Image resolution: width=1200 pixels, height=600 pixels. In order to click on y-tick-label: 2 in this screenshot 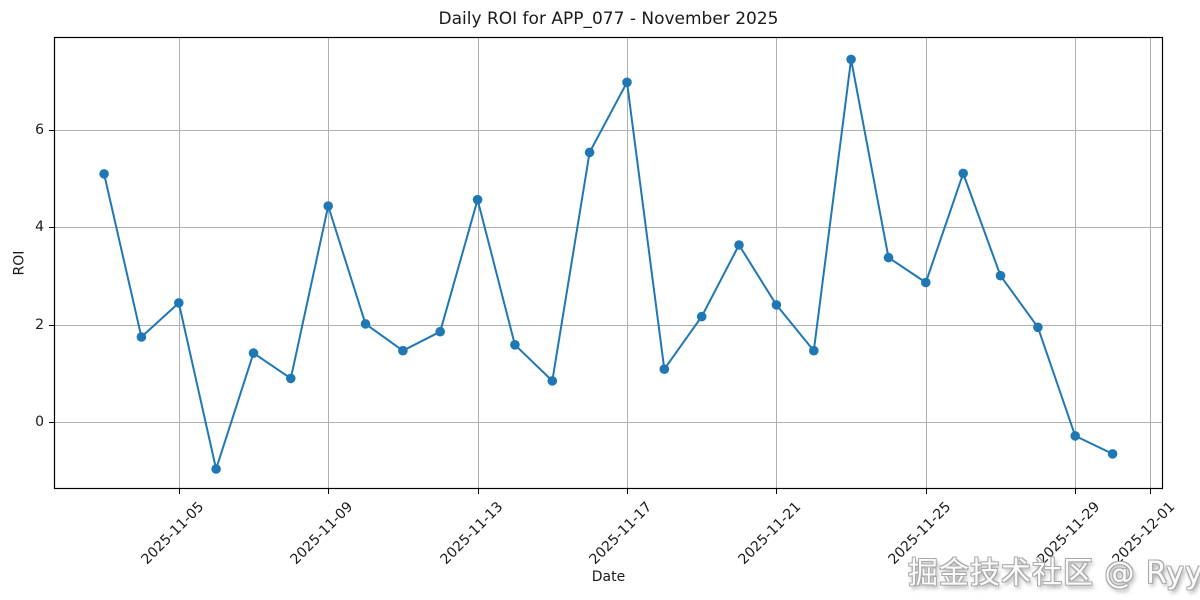, I will do `click(39, 324)`.